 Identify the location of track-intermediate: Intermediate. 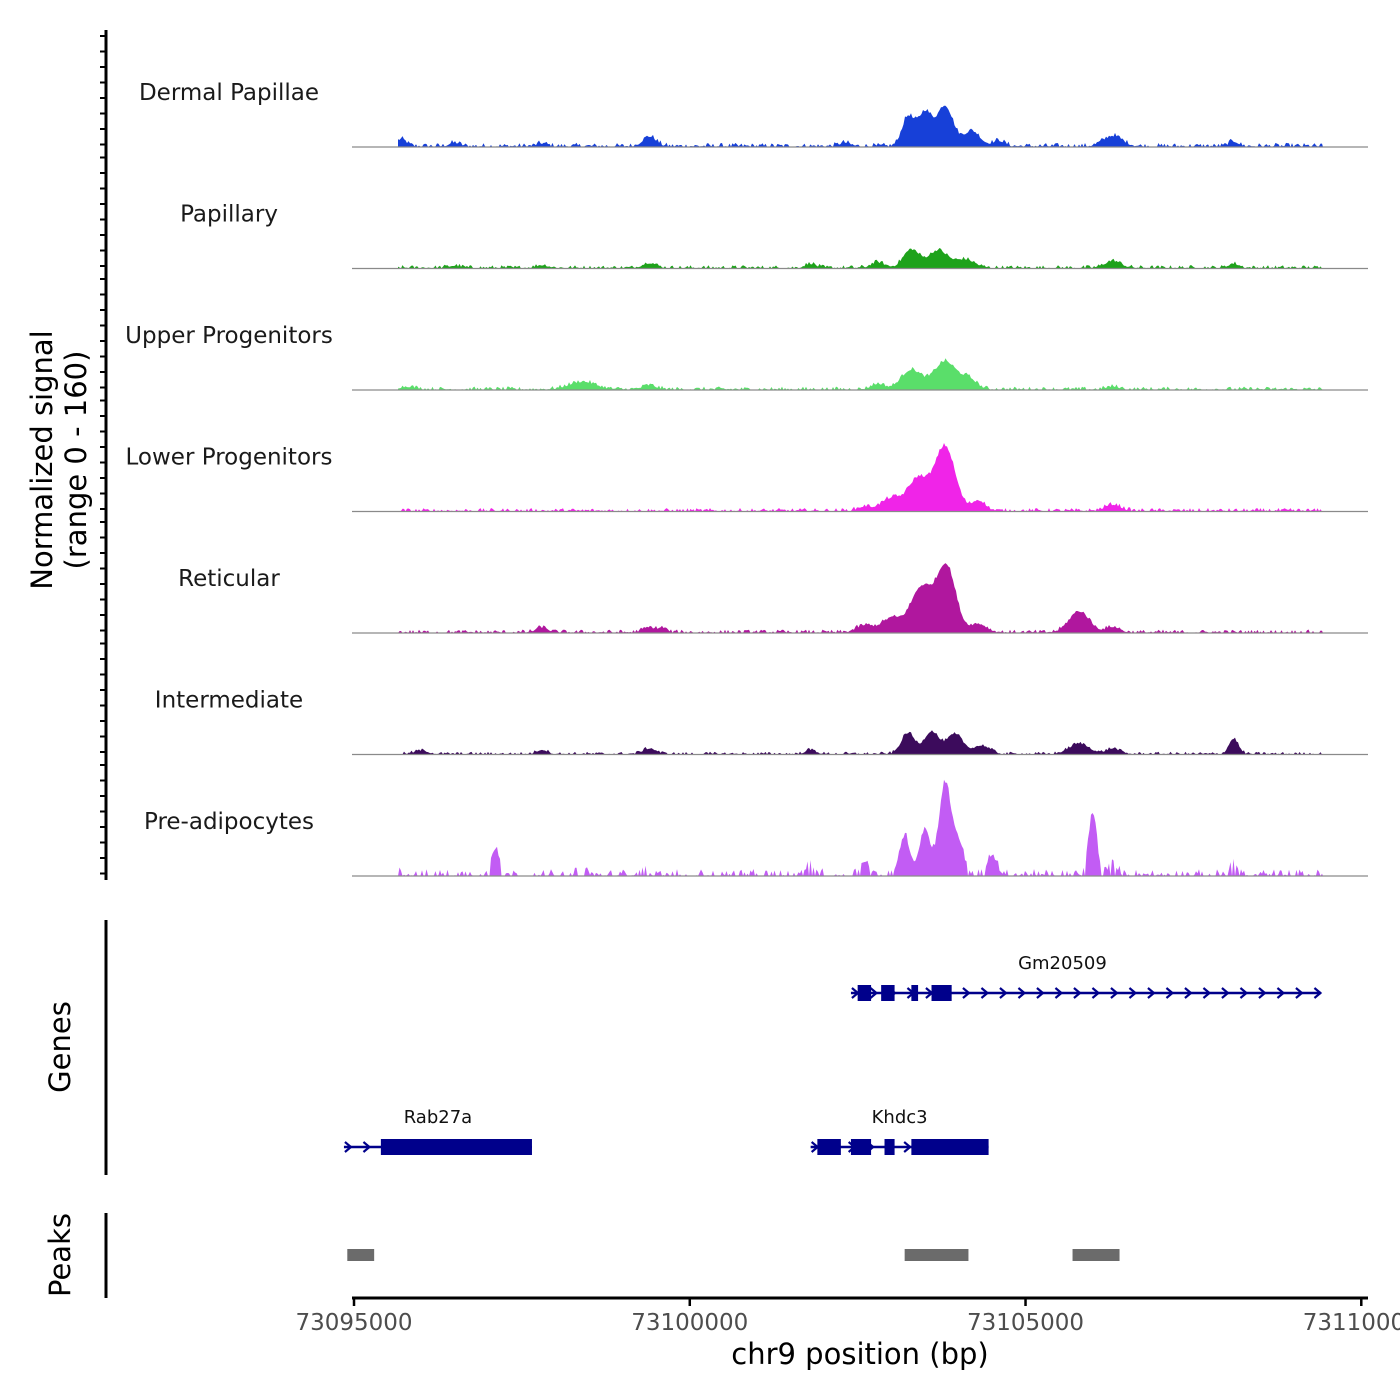
(761, 722).